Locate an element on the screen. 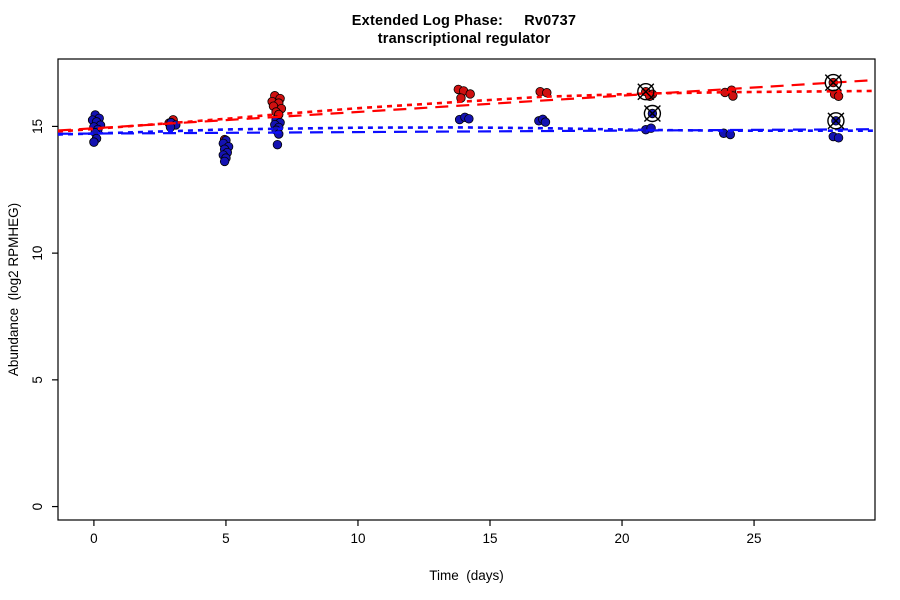 The width and height of the screenshot is (900, 600). y-axis-label: Abundance (log2 RPMHEG) is located at coordinates (13, 289).